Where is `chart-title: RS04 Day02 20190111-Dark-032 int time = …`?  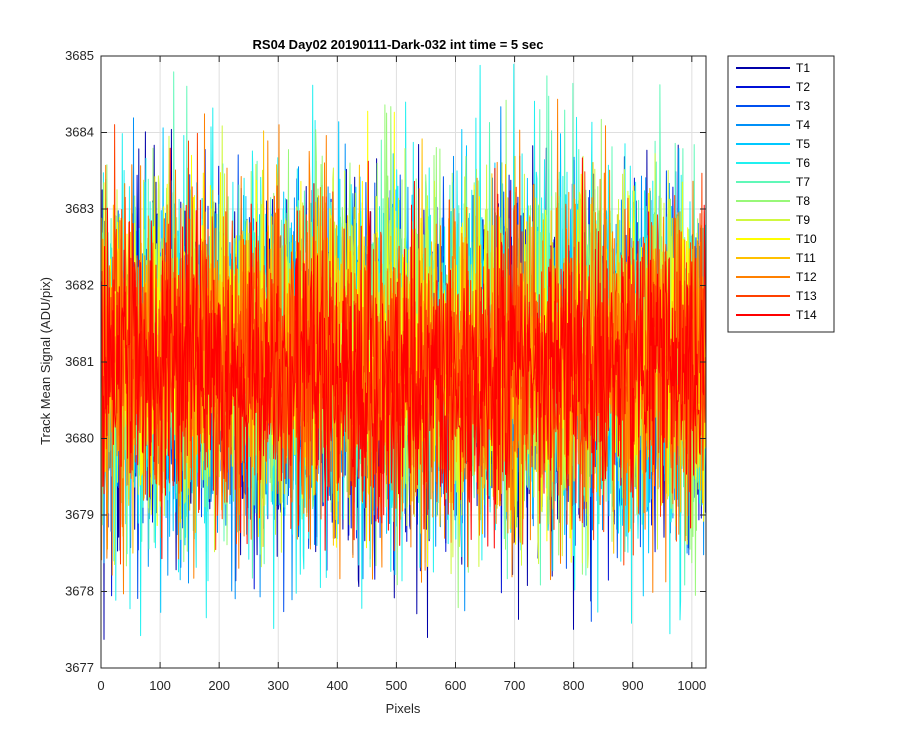 chart-title: RS04 Day02 20190111-Dark-032 int time = … is located at coordinates (398, 44).